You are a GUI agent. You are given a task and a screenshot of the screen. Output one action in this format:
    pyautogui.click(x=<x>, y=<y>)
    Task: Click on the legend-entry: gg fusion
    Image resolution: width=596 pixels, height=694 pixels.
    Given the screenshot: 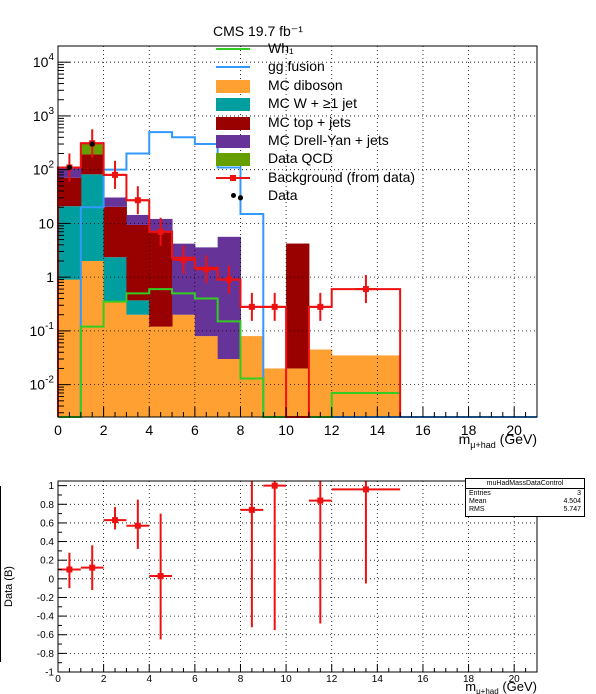 What is the action you would take?
    pyautogui.click(x=312, y=67)
    